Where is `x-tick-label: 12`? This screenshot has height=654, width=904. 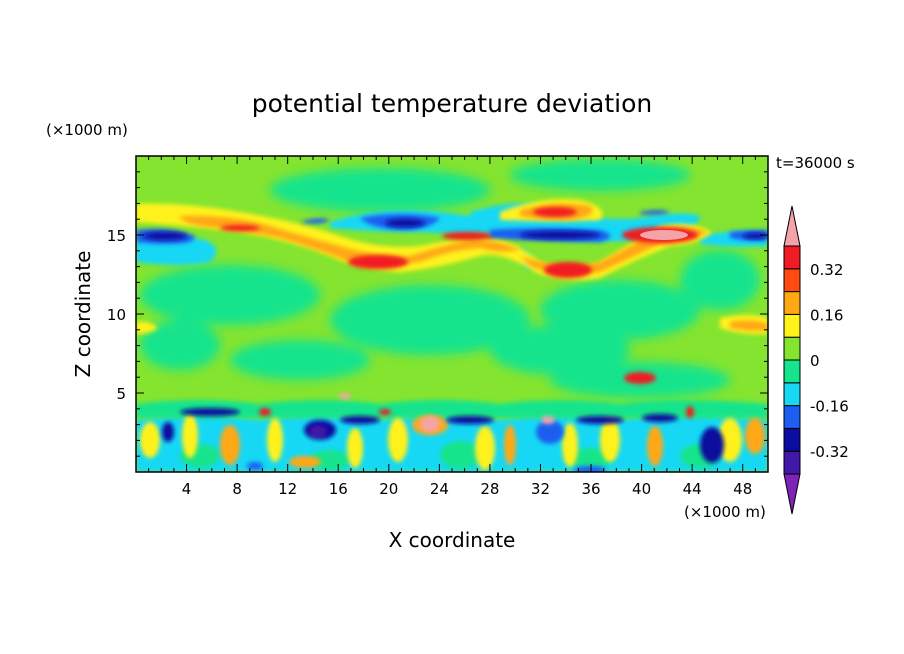 x-tick-label: 12 is located at coordinates (287, 489).